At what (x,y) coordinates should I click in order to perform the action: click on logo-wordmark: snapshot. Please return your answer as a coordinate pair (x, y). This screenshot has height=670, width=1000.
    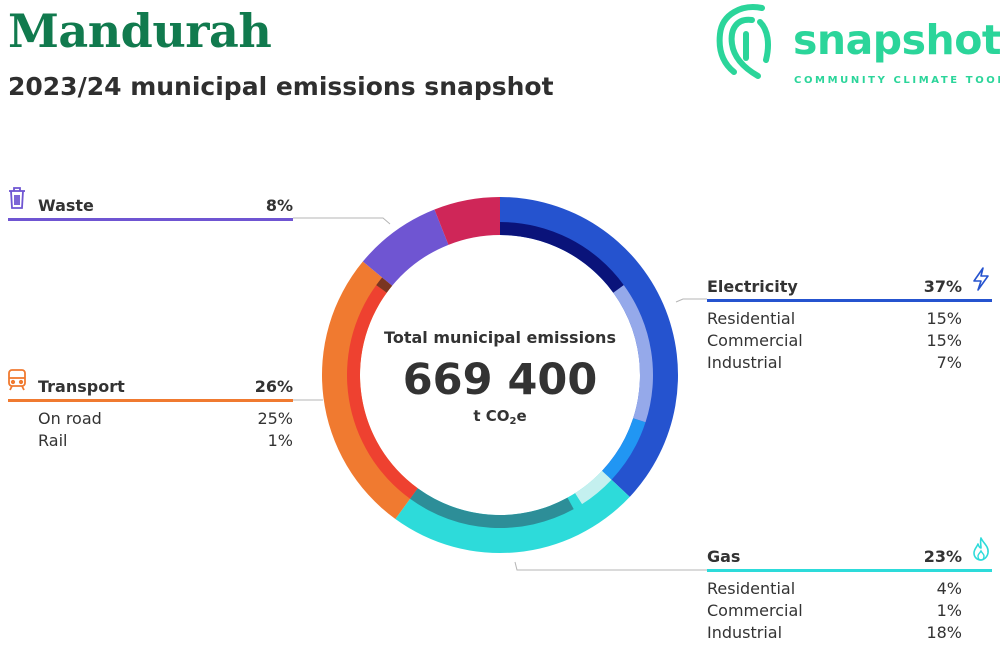
    Looking at the image, I should click on (896, 40).